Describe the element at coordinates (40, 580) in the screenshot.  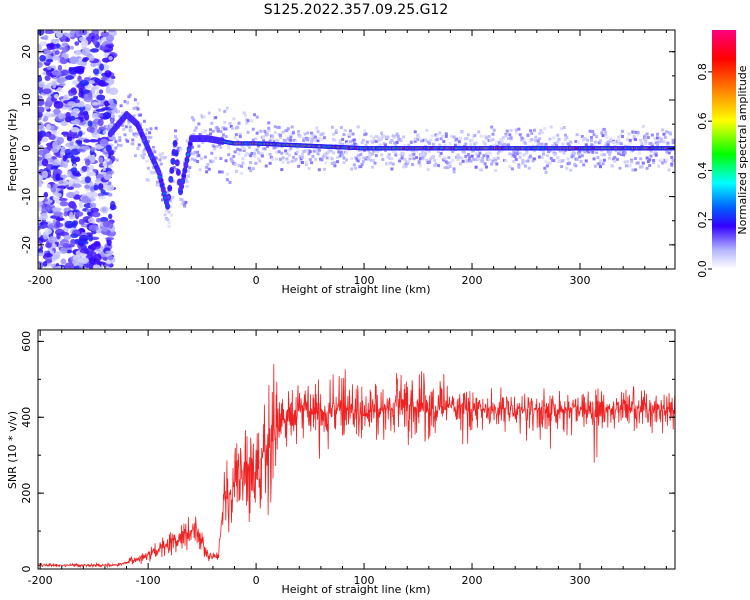
I see `x-tick-label: -200` at that location.